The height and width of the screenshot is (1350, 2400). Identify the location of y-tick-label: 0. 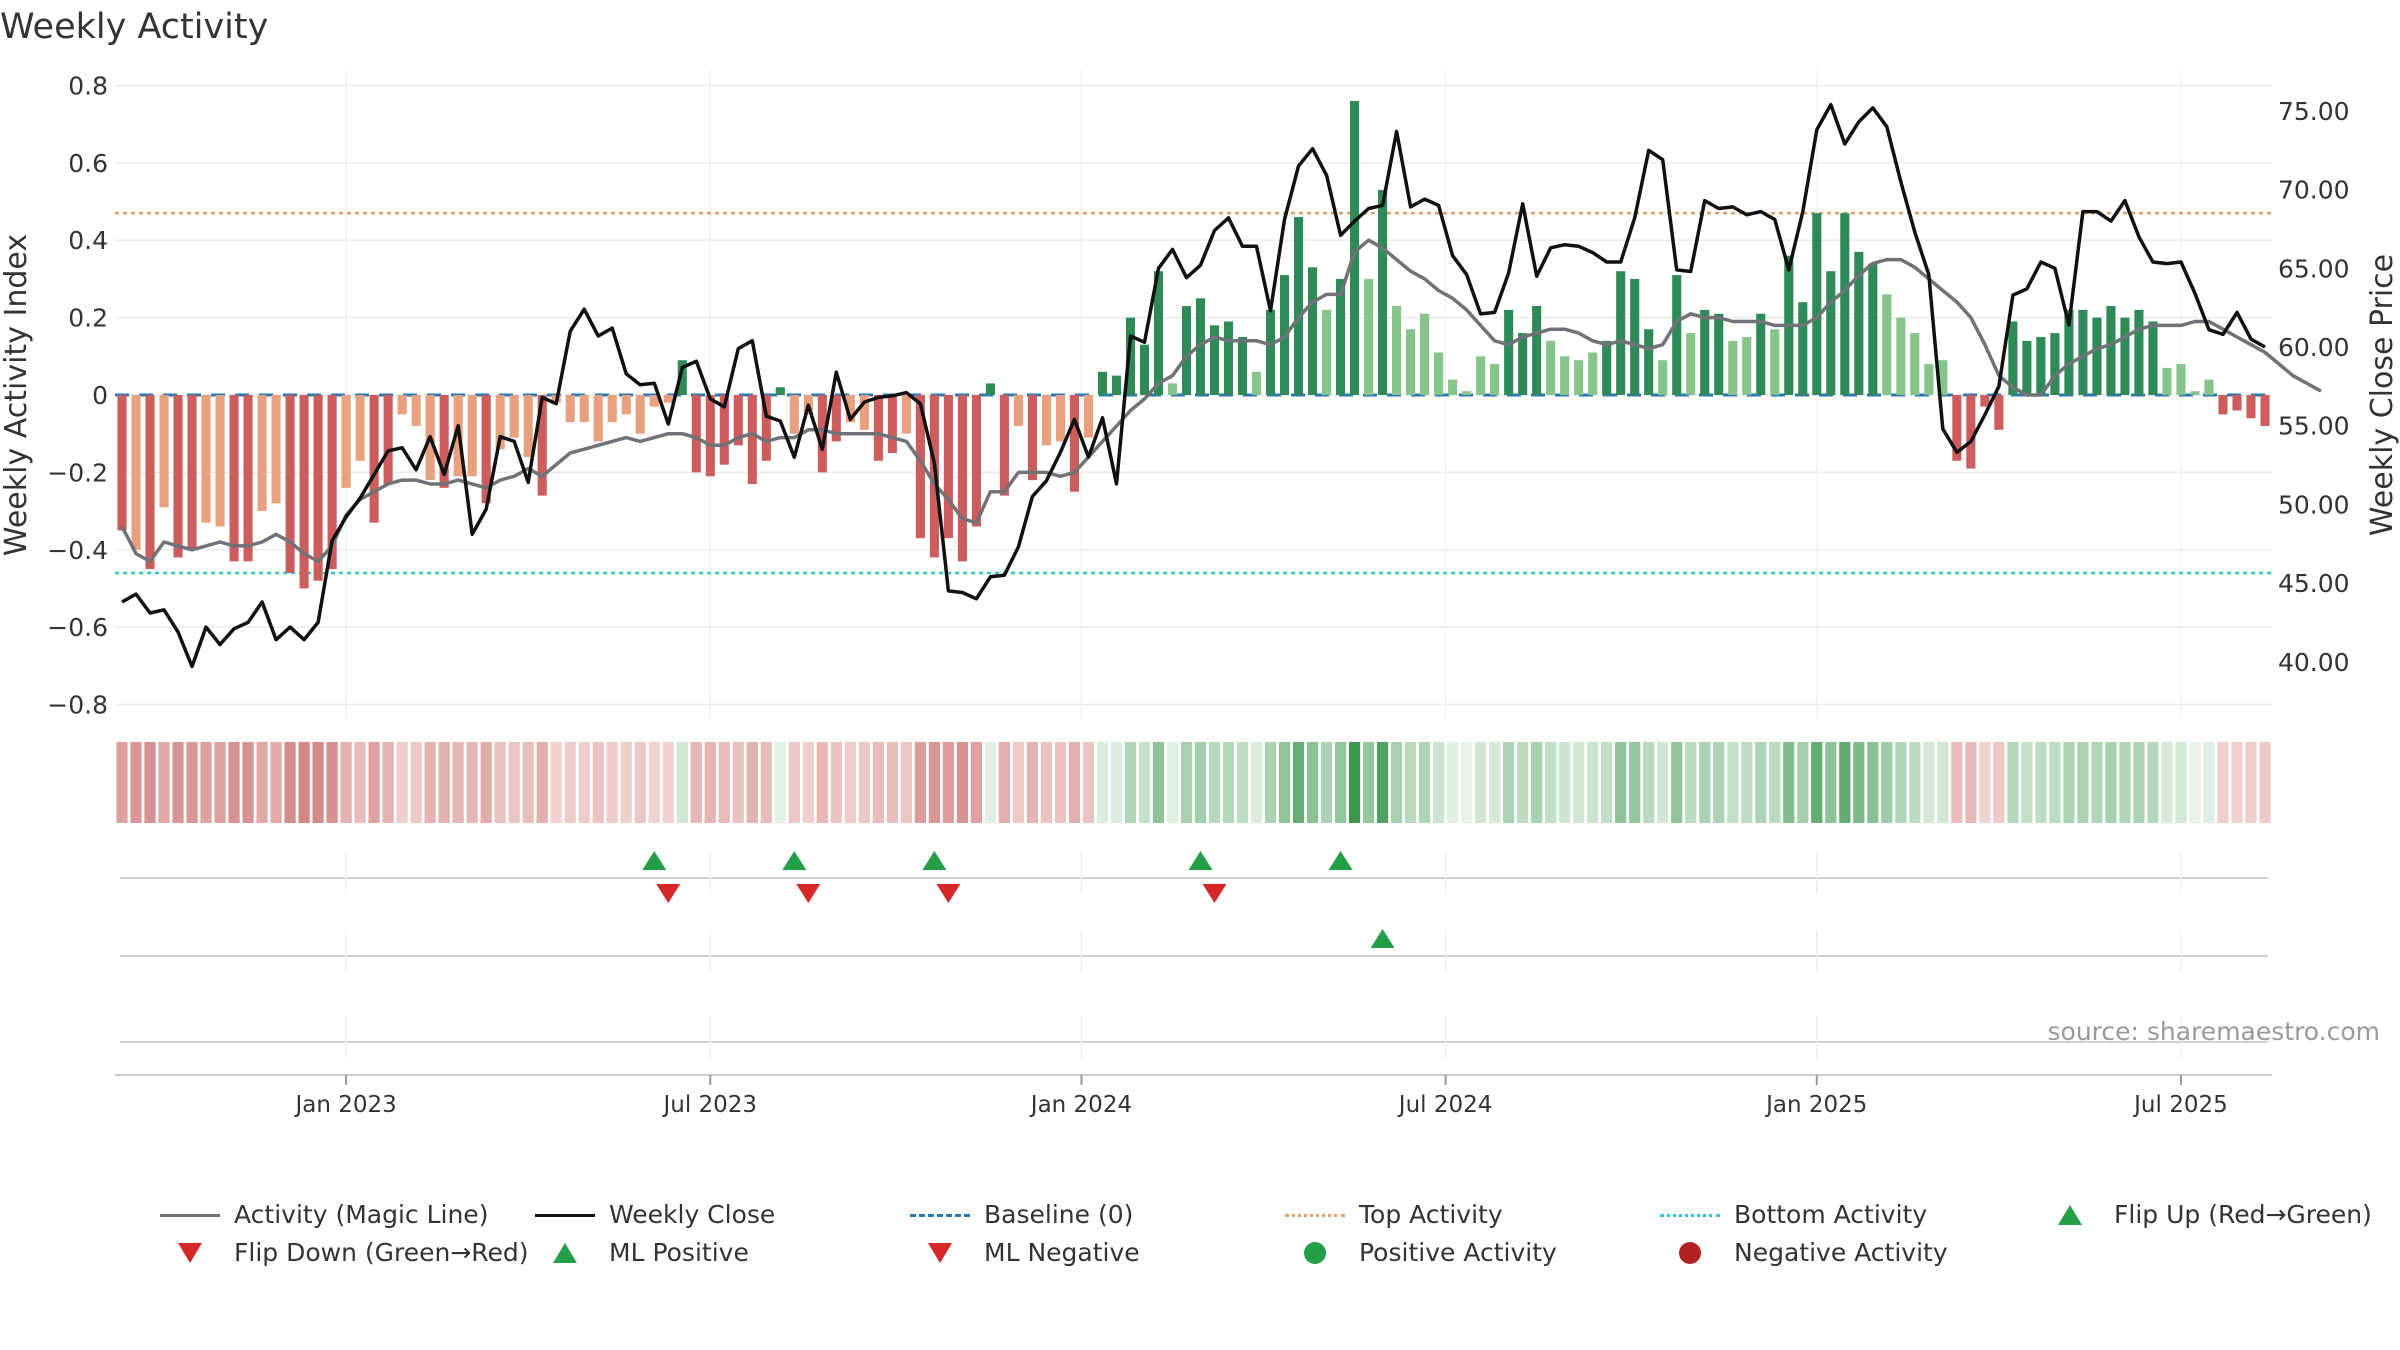
(100, 395).